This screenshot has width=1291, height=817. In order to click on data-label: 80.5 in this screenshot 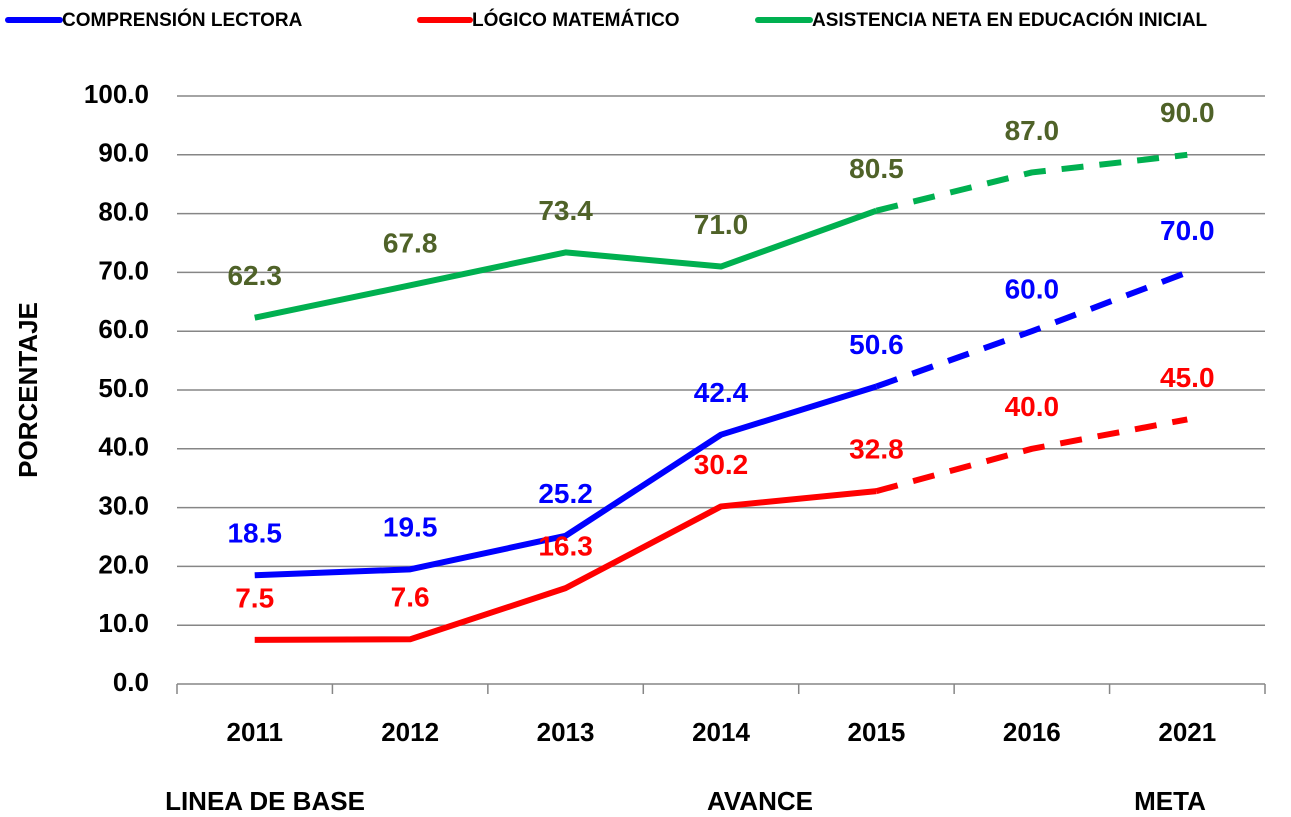, I will do `click(876, 168)`.